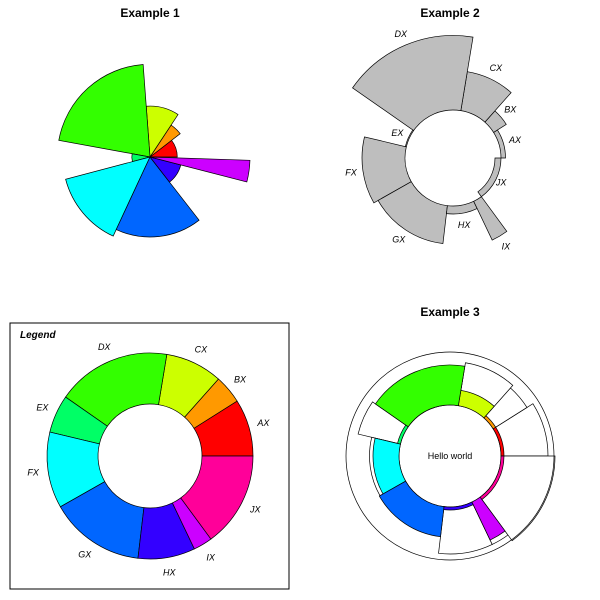  I want to click on legend-title: Legend, so click(38, 335).